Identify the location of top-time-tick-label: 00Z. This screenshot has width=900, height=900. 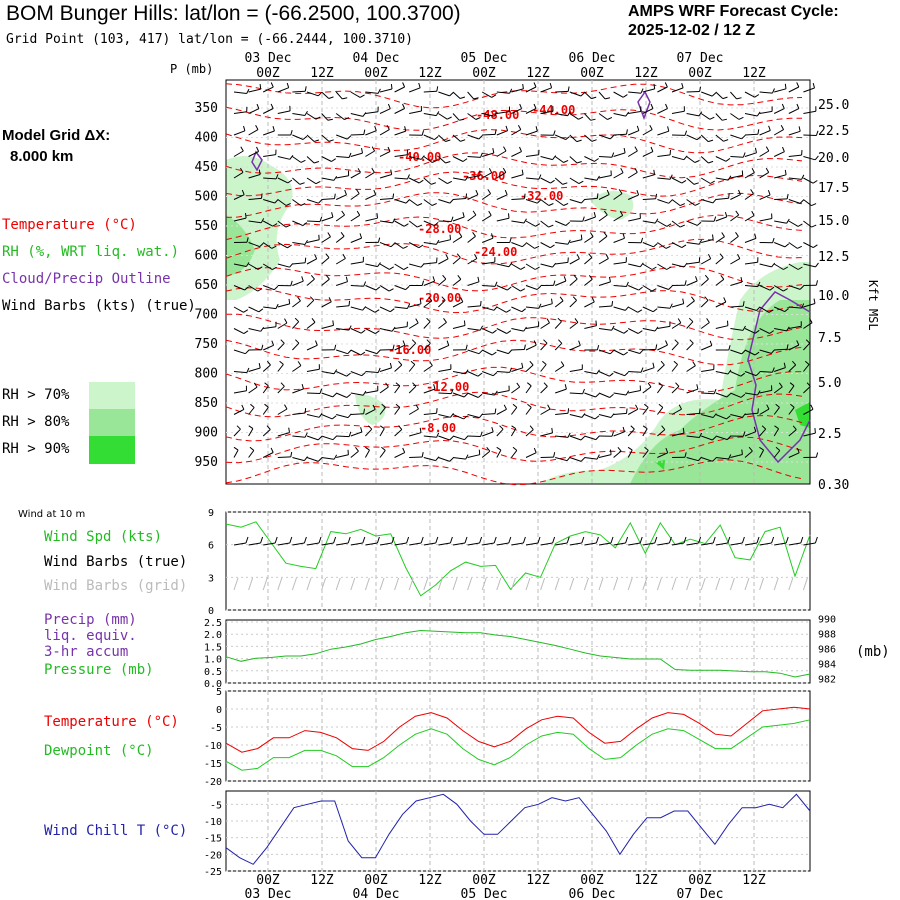
(376, 73).